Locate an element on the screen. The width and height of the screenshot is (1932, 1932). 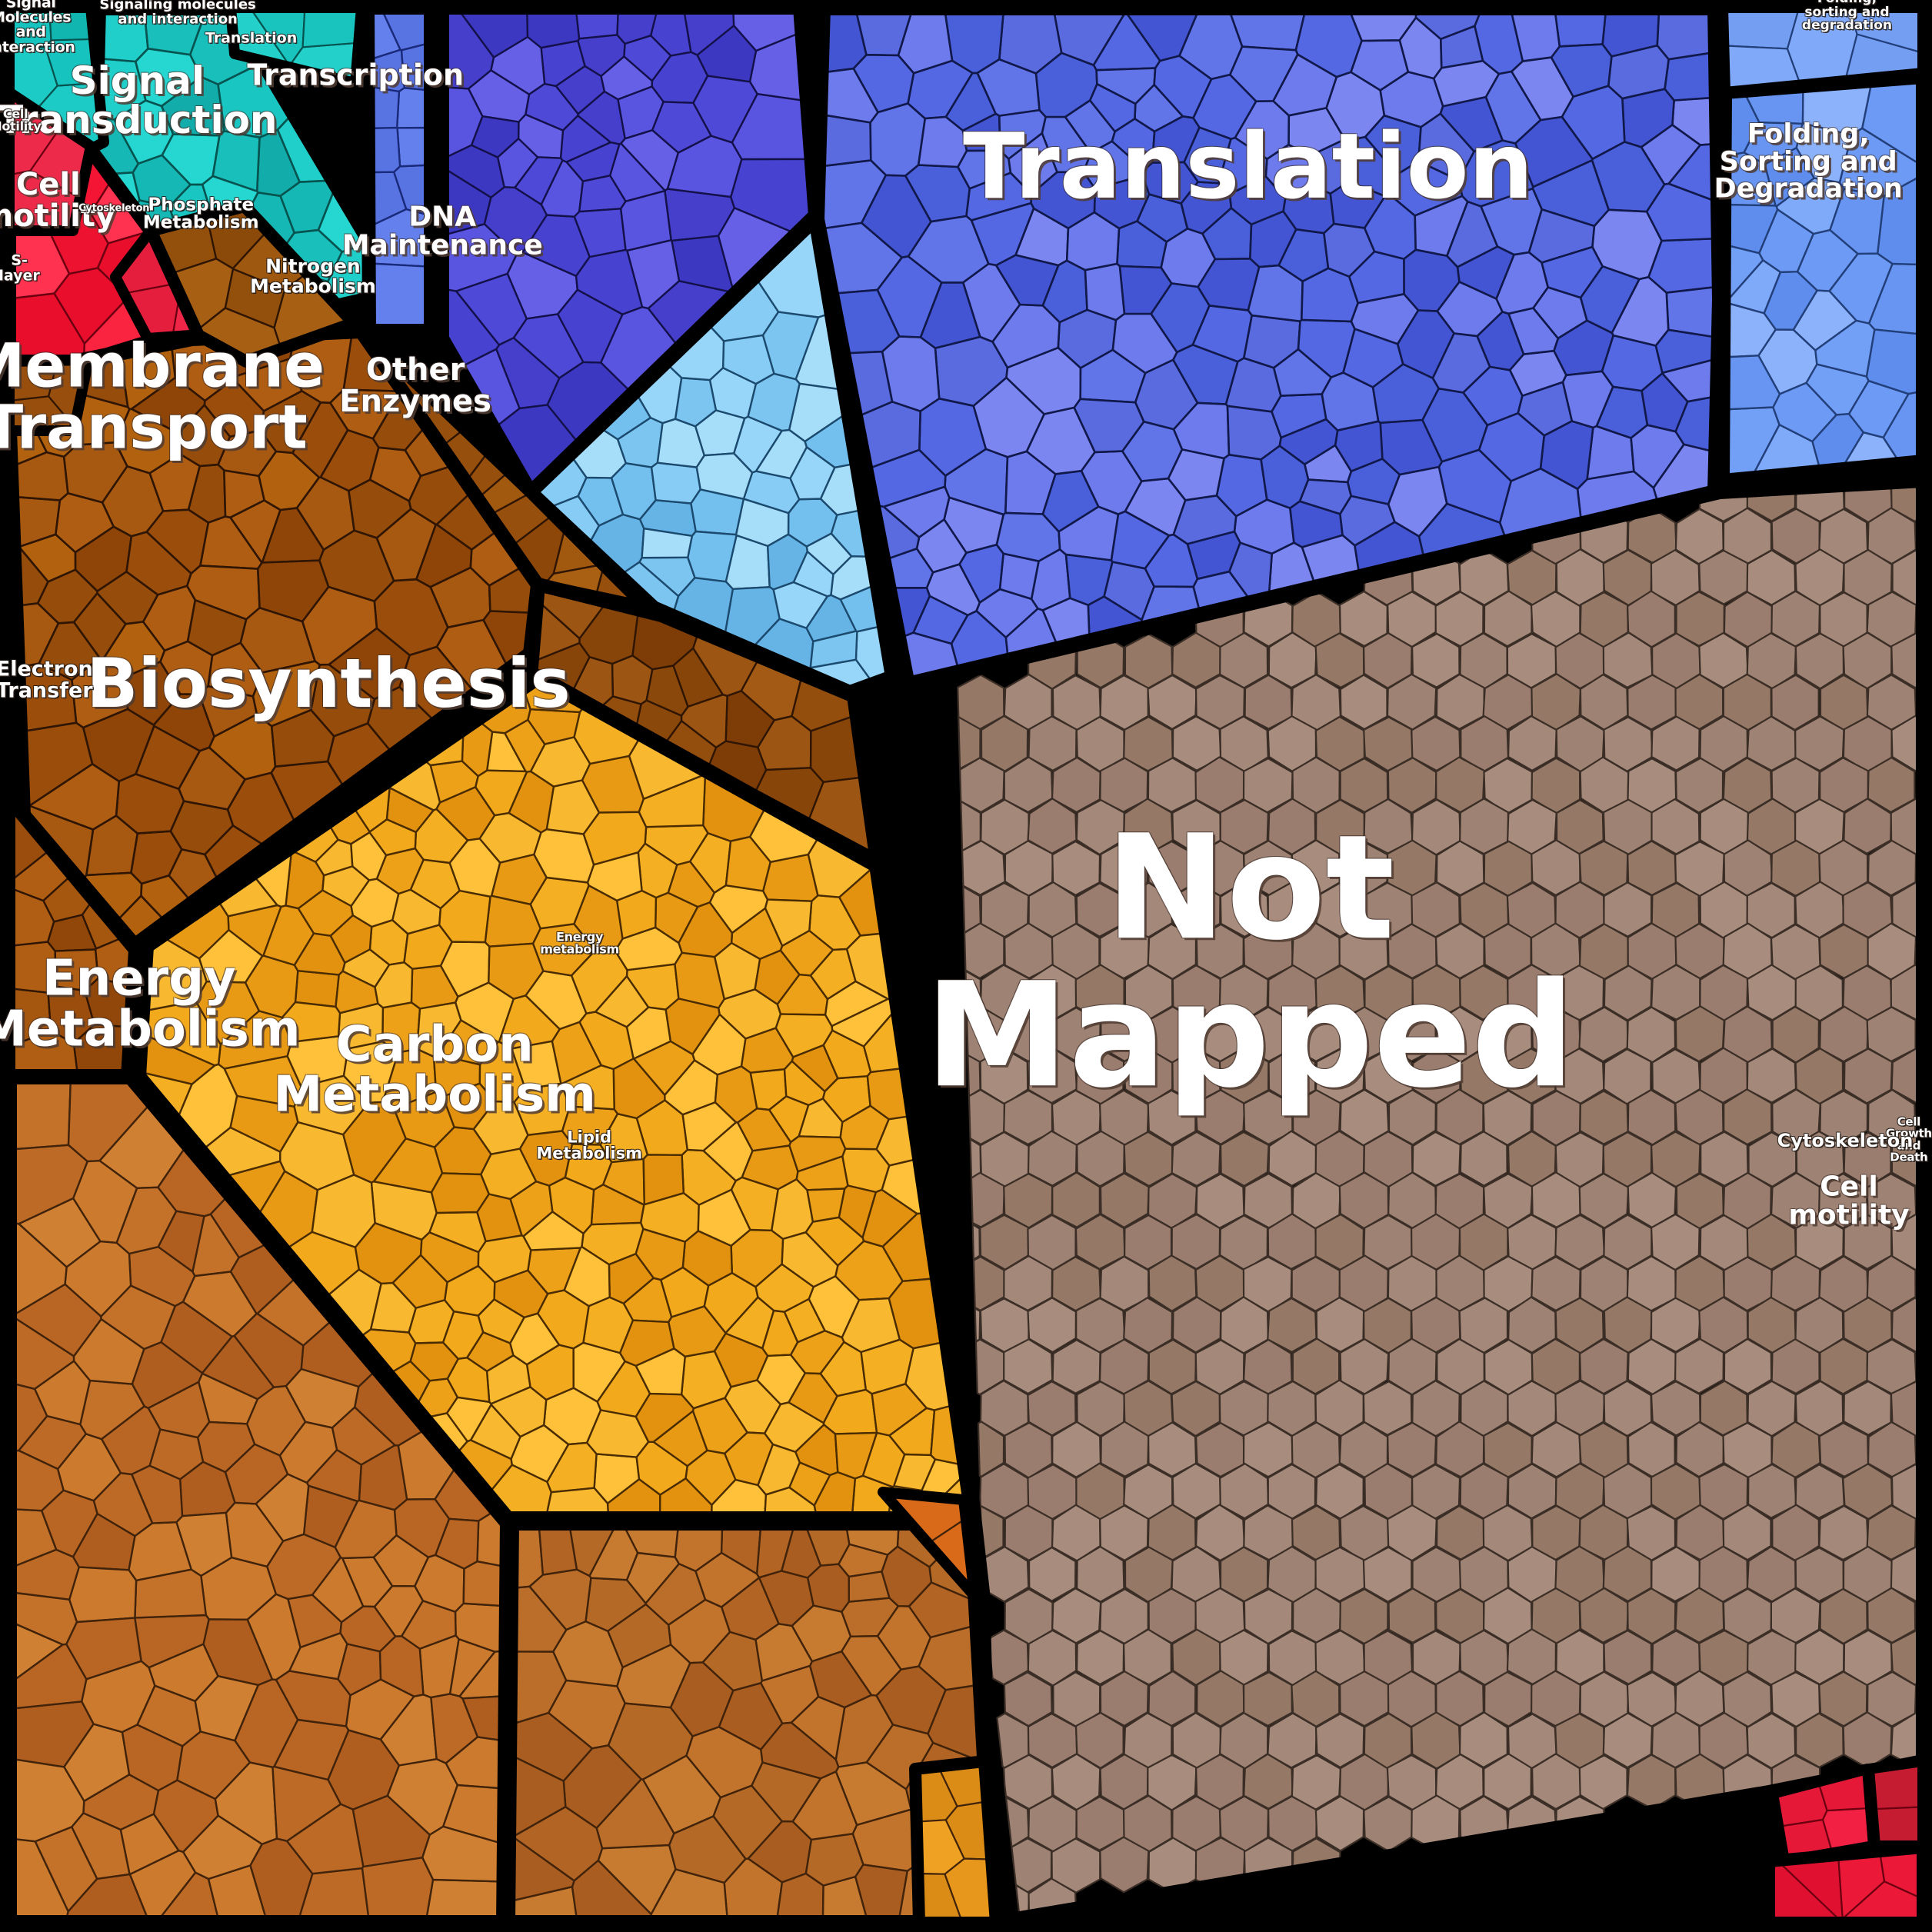
region-carbon-metabolism is located at coordinates (750, 1722).